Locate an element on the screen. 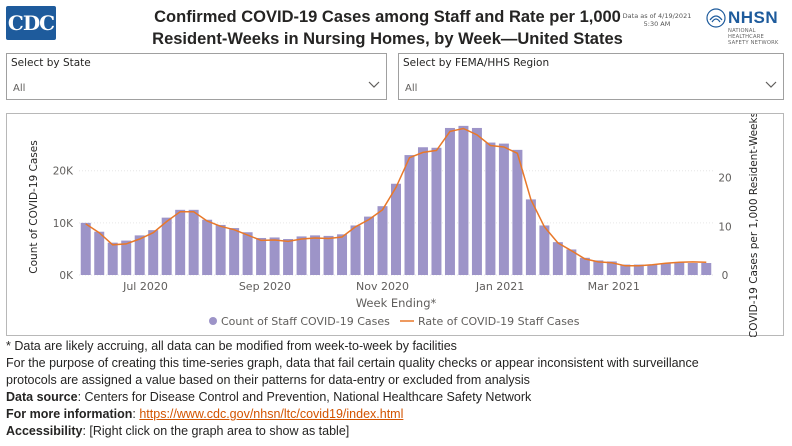  x-tick-label: Sep 2020 is located at coordinates (265, 286).